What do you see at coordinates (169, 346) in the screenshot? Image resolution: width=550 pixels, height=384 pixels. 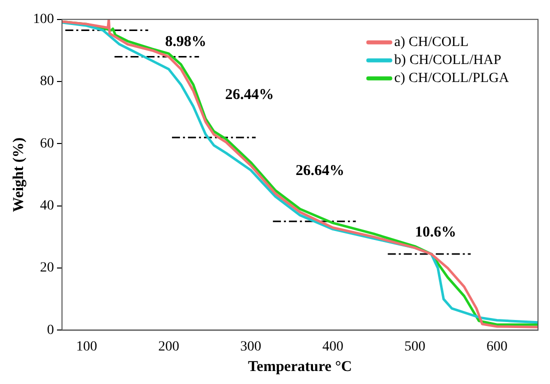 I see `x-tick-label: 200` at bounding box center [169, 346].